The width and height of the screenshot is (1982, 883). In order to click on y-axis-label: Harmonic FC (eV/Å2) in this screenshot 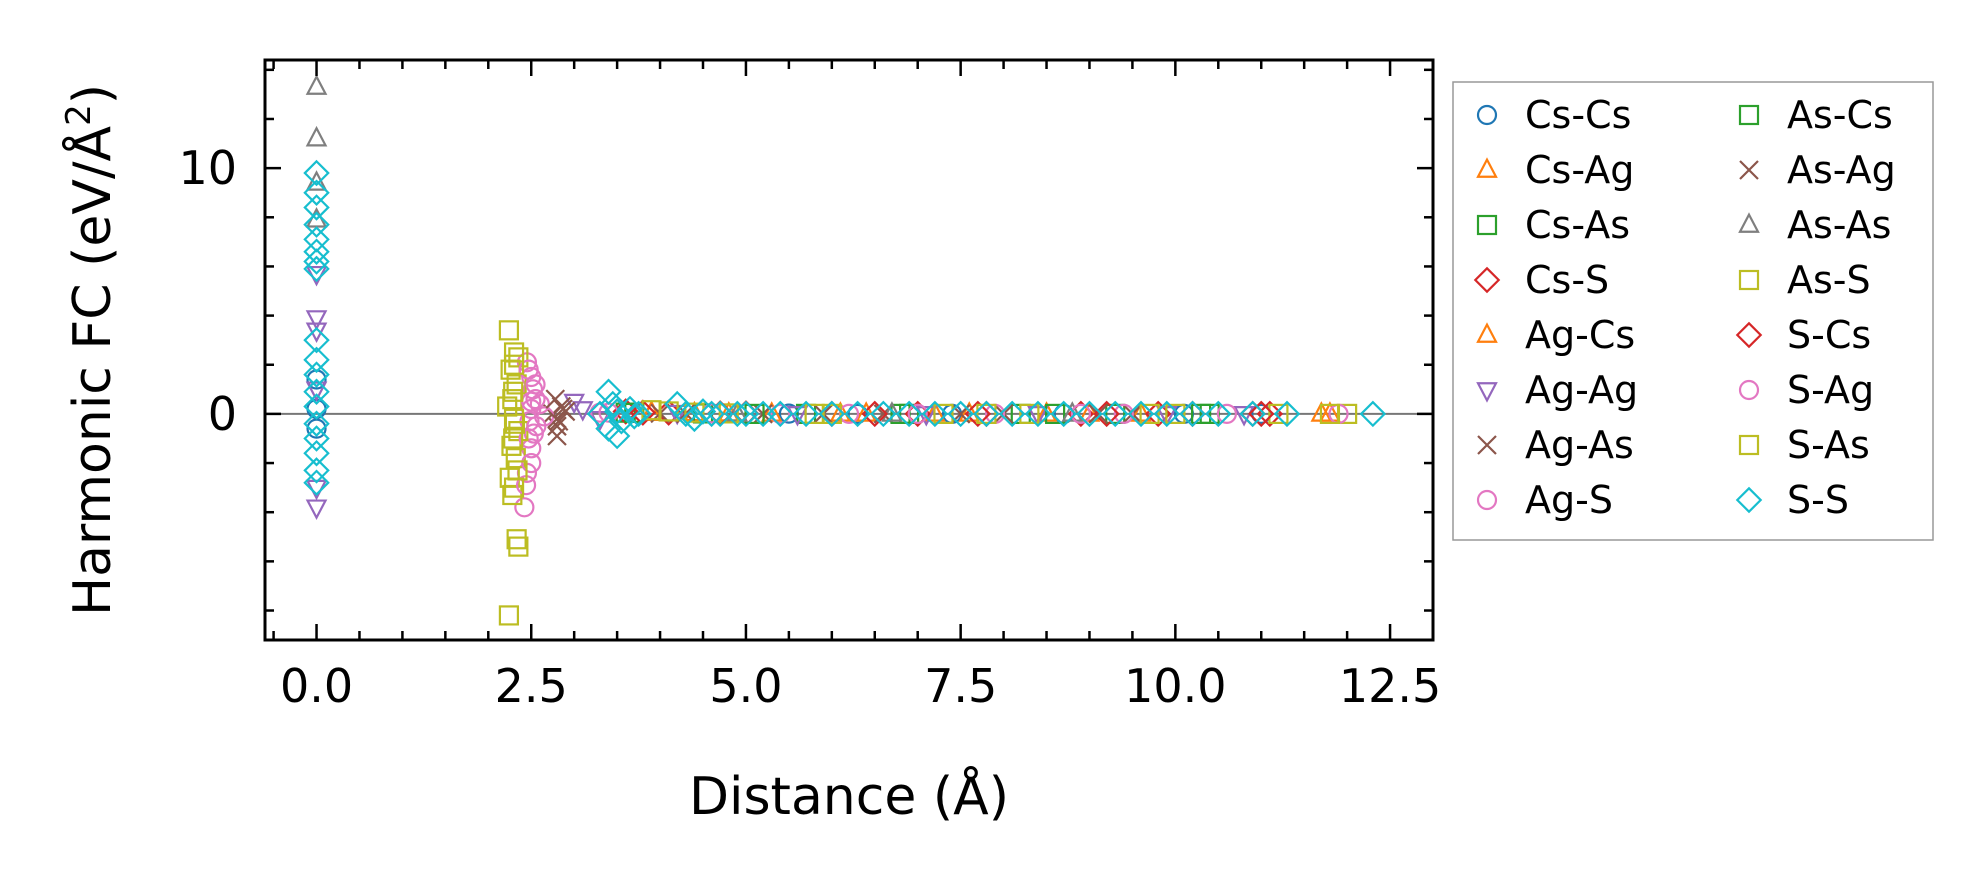, I will do `click(91, 350)`.